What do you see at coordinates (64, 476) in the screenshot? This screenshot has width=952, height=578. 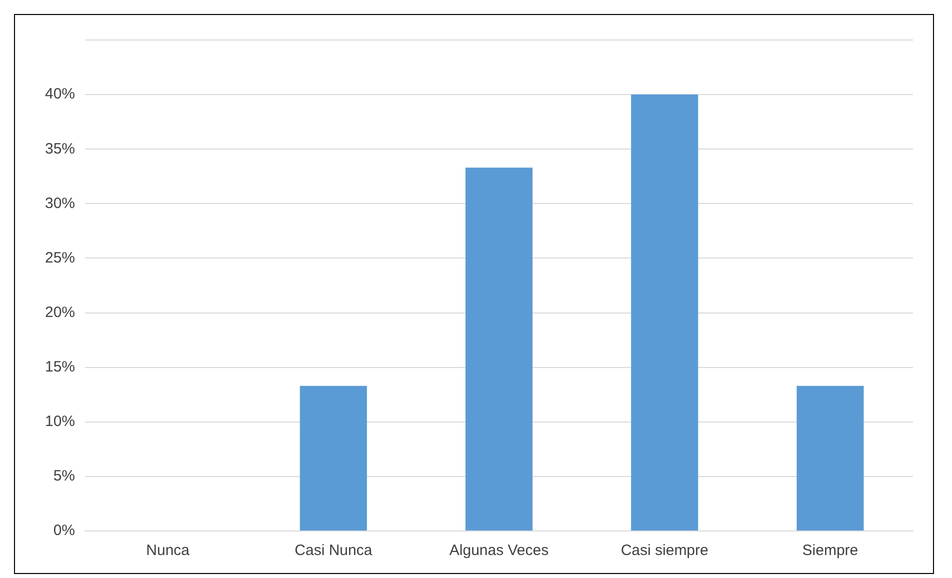 I see `y-tick-label: 5%` at bounding box center [64, 476].